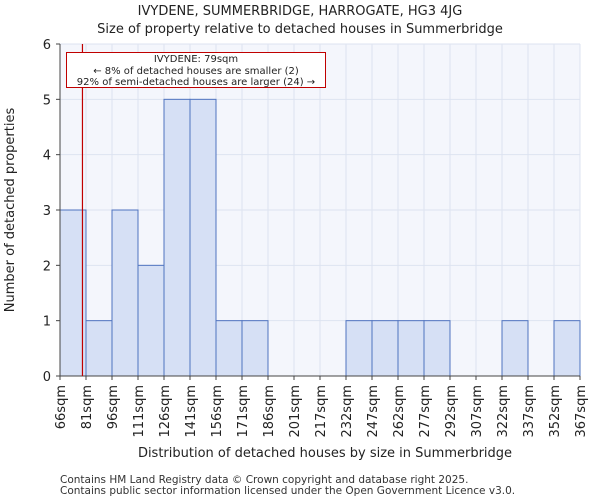 This screenshot has width=600, height=500. Describe the element at coordinates (269, 411) in the screenshot. I see `x-tick-label: 186sqm` at that location.